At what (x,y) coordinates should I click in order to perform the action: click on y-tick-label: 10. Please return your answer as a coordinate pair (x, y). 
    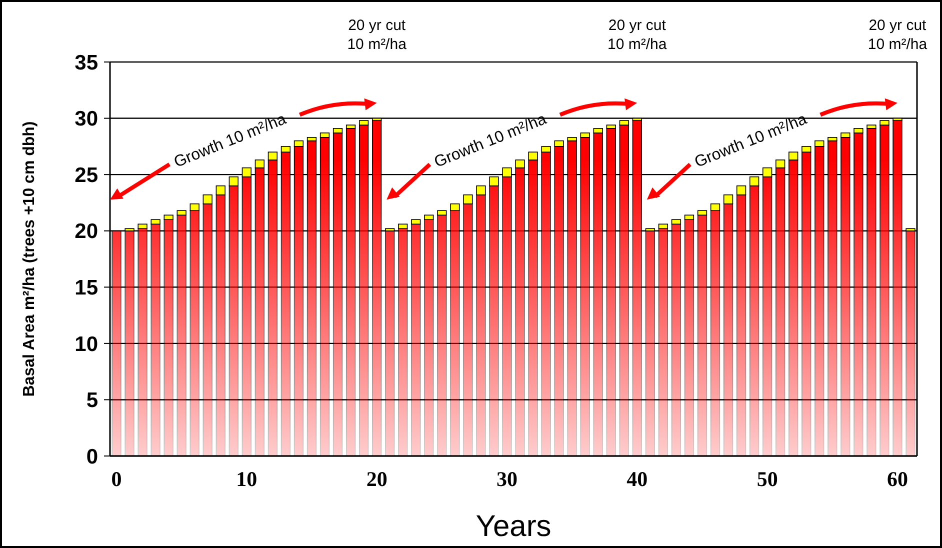
    Looking at the image, I should click on (86, 344).